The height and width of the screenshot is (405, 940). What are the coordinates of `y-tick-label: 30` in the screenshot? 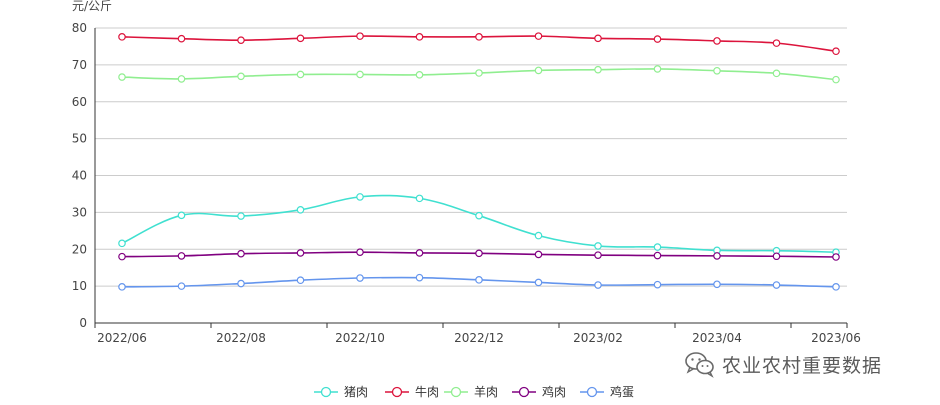 It's located at (79, 212).